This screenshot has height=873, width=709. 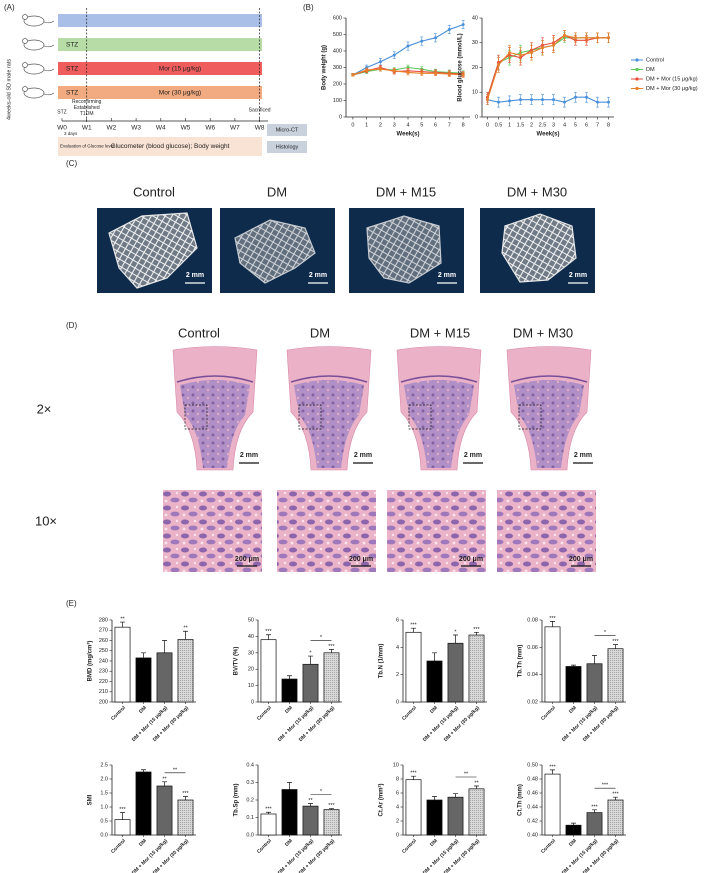 I want to click on ct-title: DM + M30, so click(x=537, y=191).